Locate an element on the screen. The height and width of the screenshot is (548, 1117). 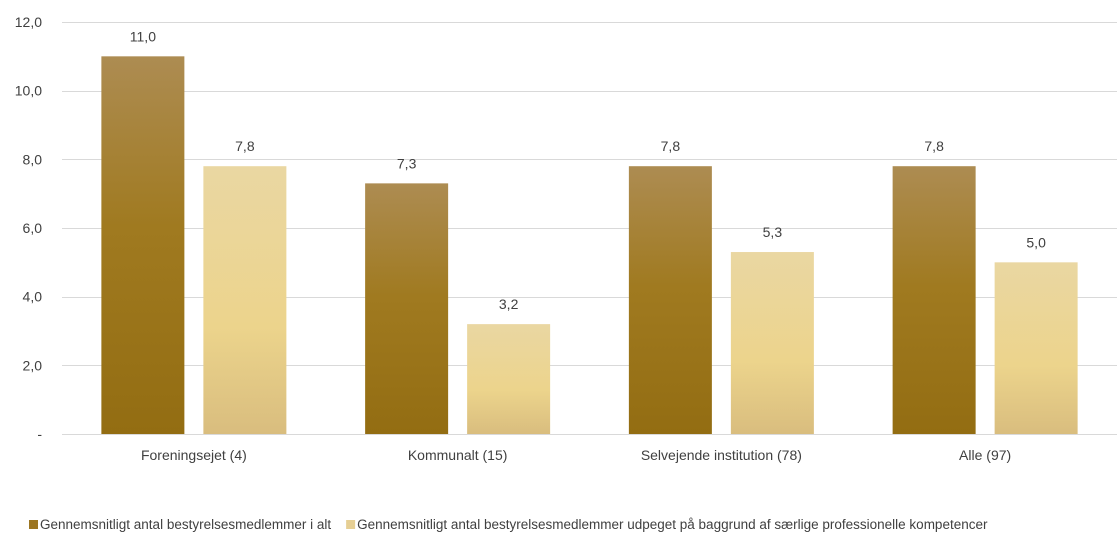
x-tick-label: Kommunalt (15) is located at coordinates (458, 455).